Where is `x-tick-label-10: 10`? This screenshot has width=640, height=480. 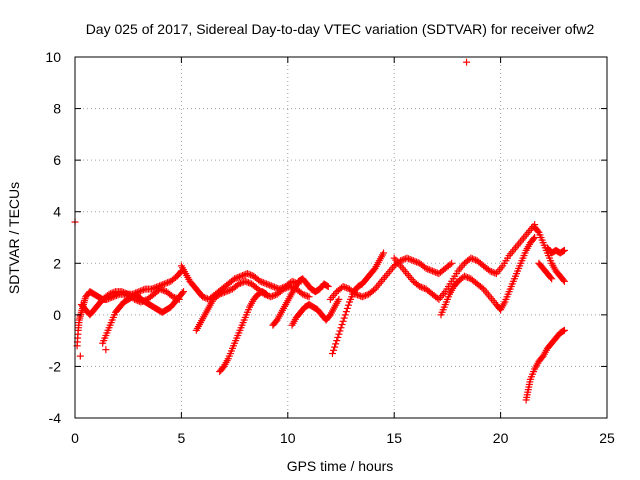
x-tick-label-10: 10 is located at coordinates (288, 438).